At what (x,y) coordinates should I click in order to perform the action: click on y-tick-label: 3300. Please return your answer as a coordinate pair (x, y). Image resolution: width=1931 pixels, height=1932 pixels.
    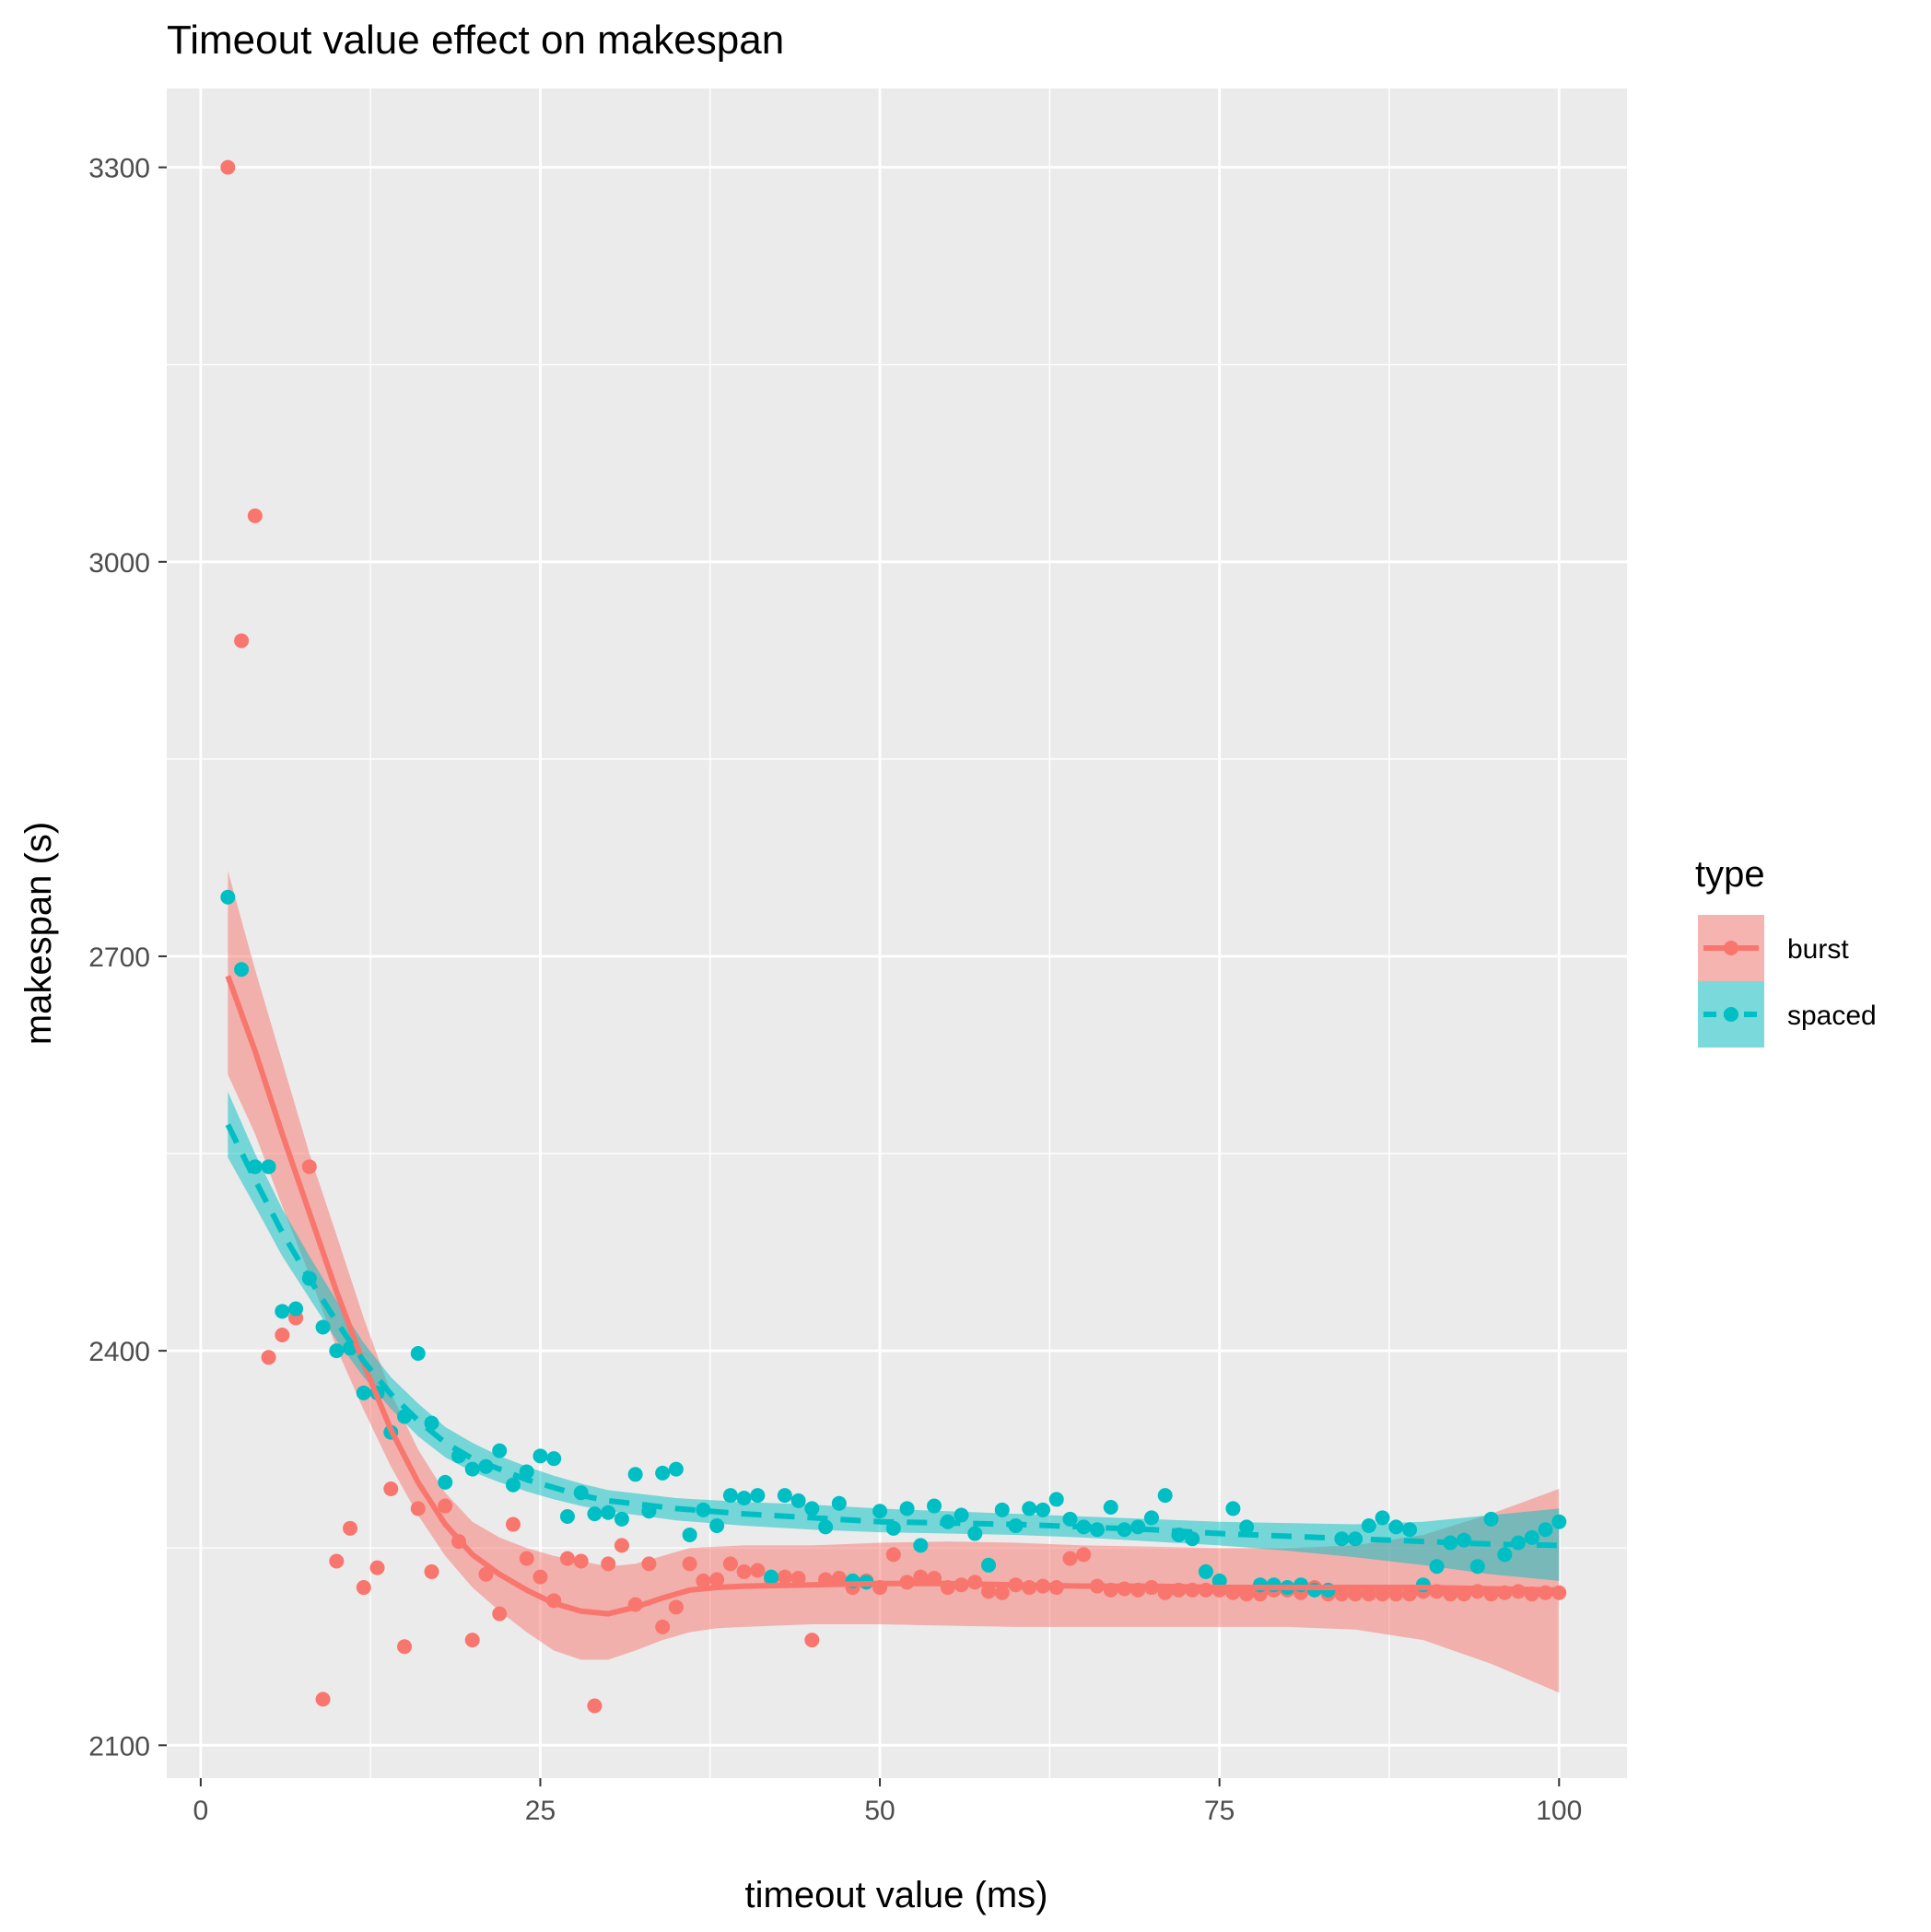
    Looking at the image, I should click on (119, 169).